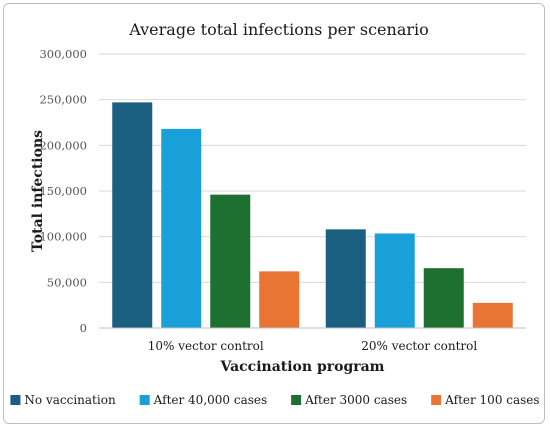  What do you see at coordinates (302, 367) in the screenshot?
I see `x-axis-title: Vaccination program` at bounding box center [302, 367].